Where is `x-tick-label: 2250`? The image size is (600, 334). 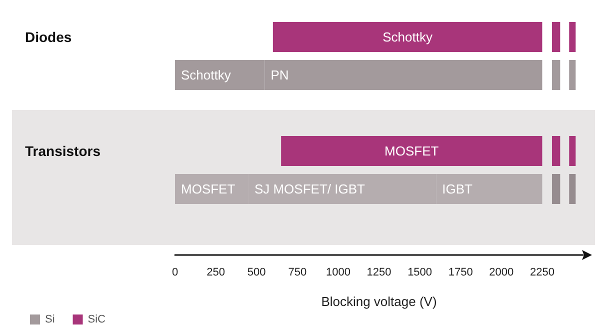 x-tick-label: 2250 is located at coordinates (542, 272).